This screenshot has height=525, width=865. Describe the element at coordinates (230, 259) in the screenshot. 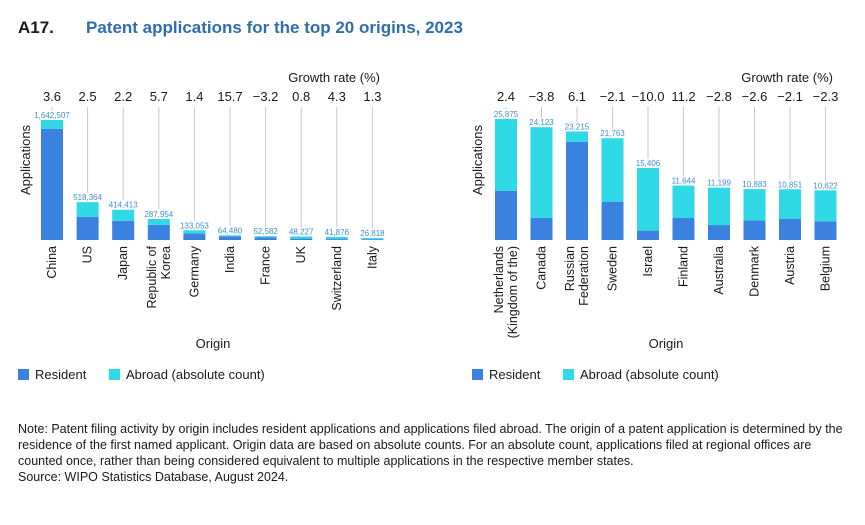

I see `category-label: India` at that location.